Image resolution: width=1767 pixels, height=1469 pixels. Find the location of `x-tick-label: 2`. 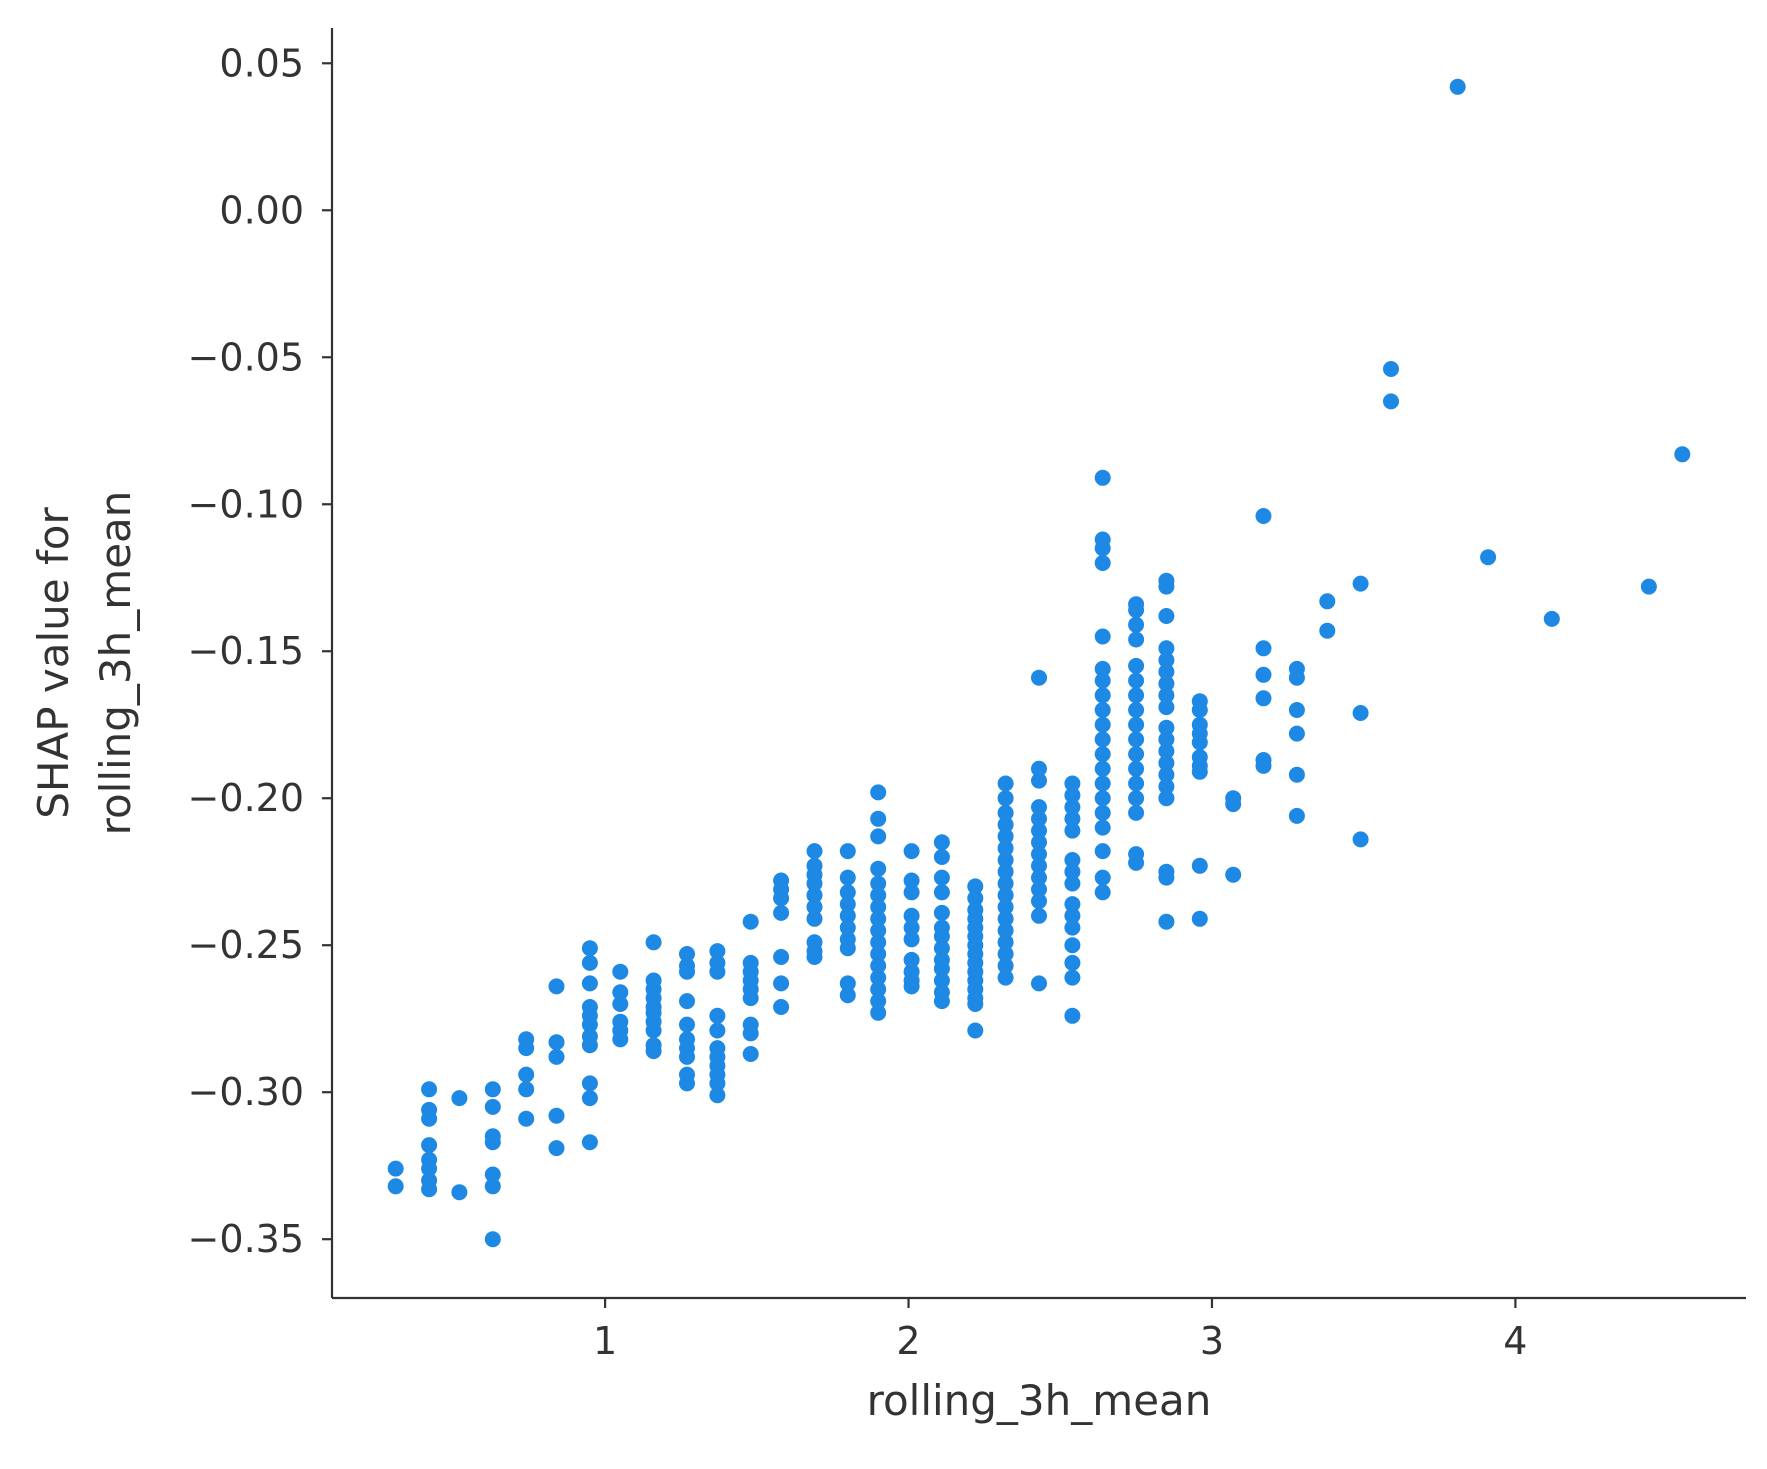

x-tick-label: 2 is located at coordinates (908, 1341).